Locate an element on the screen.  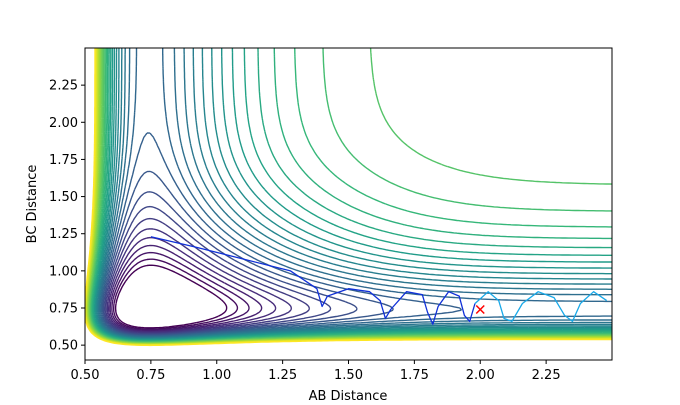
y-tick-label: 1.00 is located at coordinates (63, 271).